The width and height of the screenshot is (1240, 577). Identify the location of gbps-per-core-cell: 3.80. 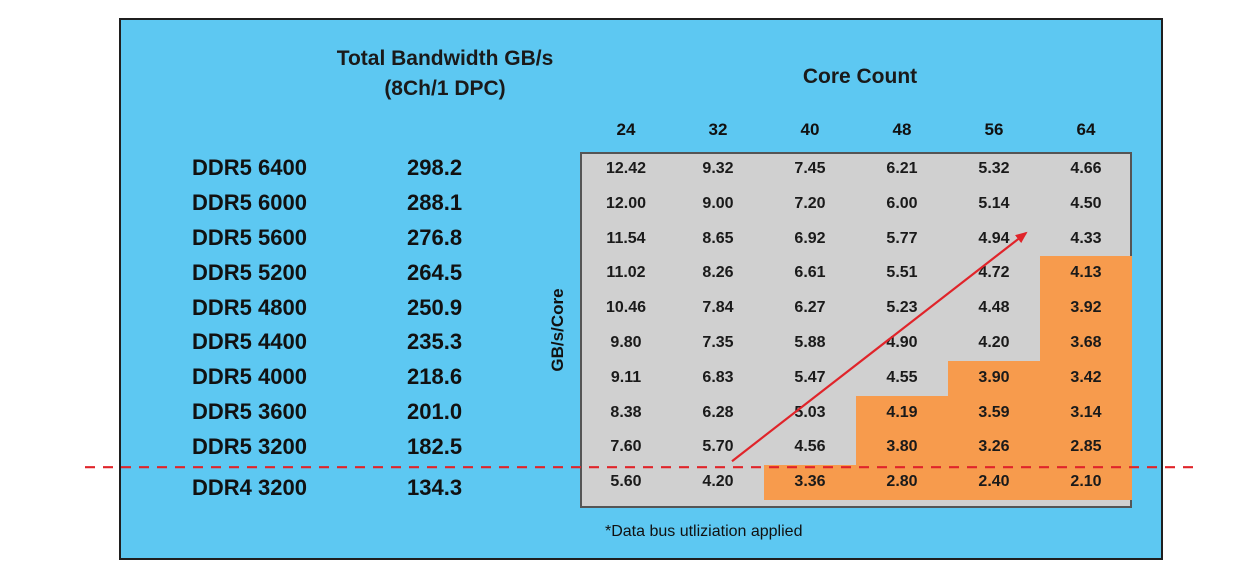
(902, 448).